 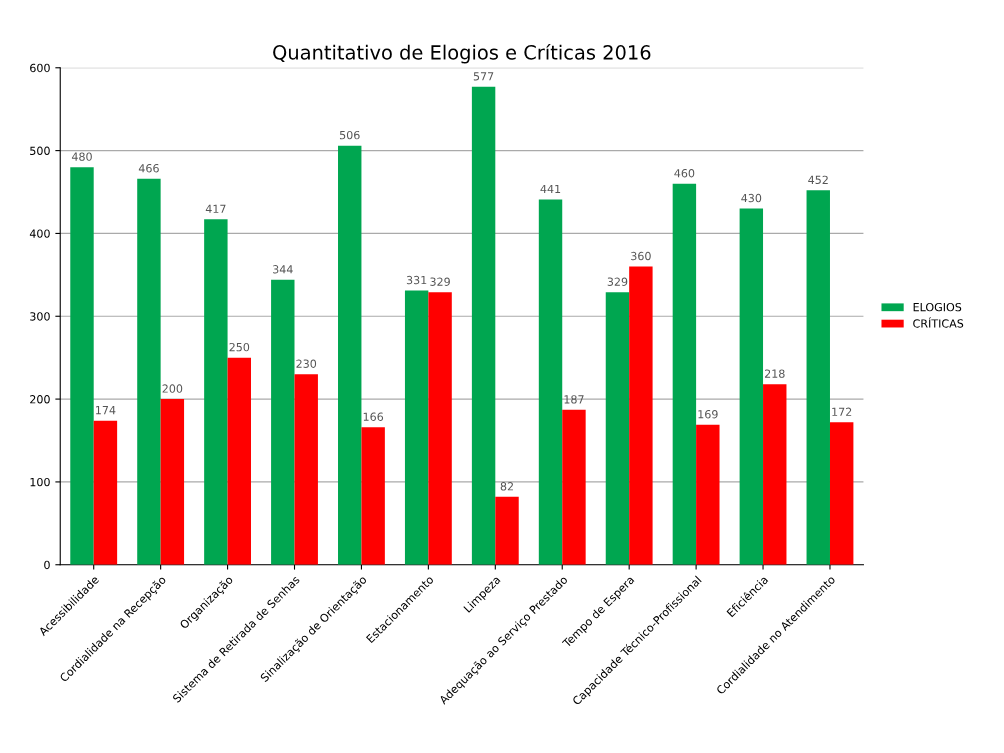 I want to click on data-label: 250, so click(x=239, y=347).